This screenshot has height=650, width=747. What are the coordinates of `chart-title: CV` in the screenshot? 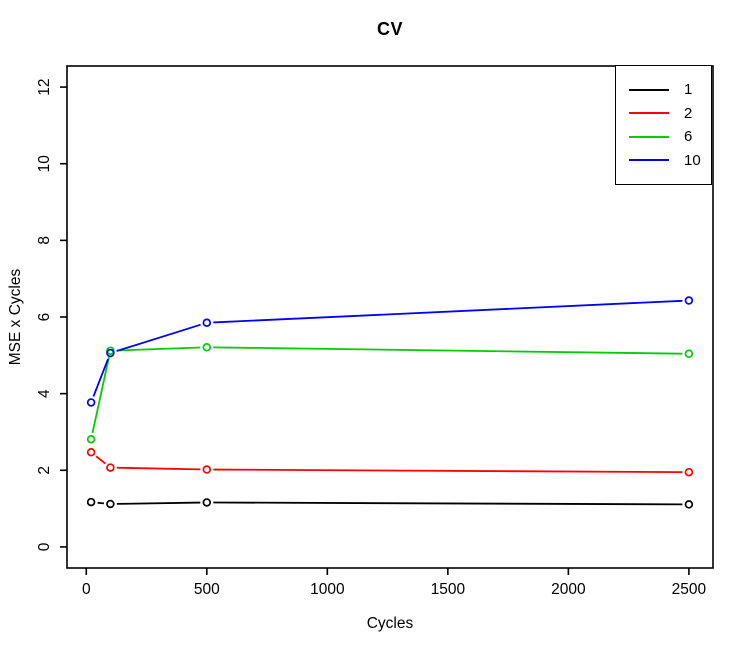 It's located at (389, 29).